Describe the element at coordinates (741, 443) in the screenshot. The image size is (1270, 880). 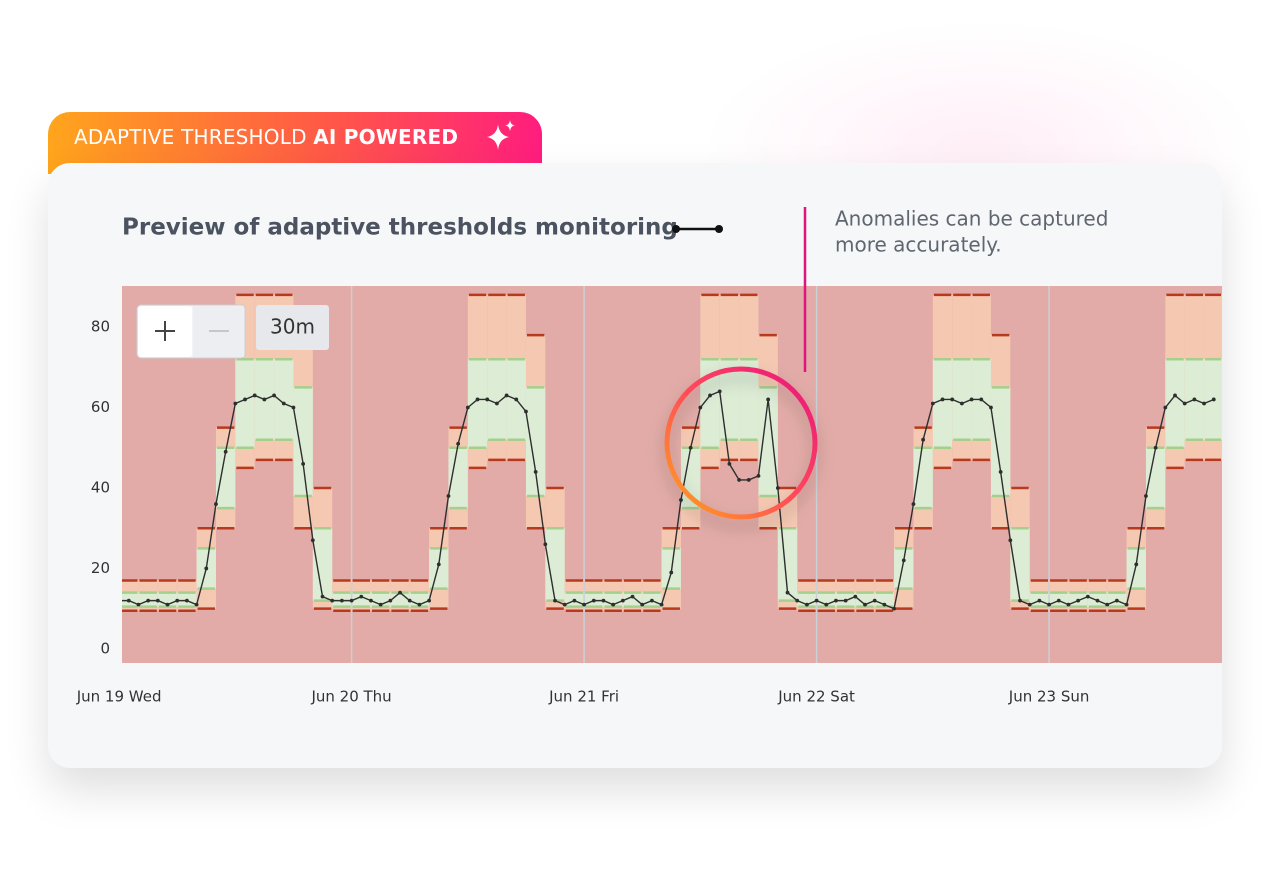
I see `anomaly-ring` at that location.